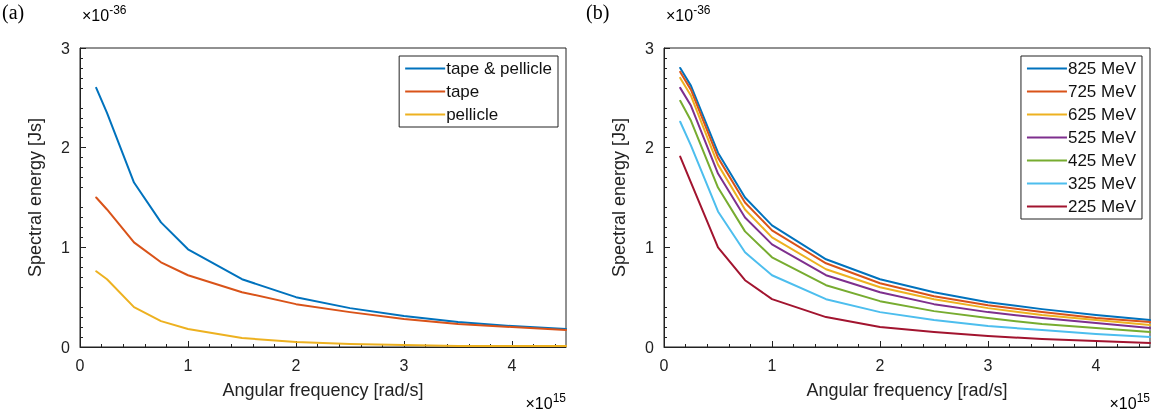  Describe the element at coordinates (499, 68) in the screenshot. I see `legend-label: tape & pellicle` at that location.